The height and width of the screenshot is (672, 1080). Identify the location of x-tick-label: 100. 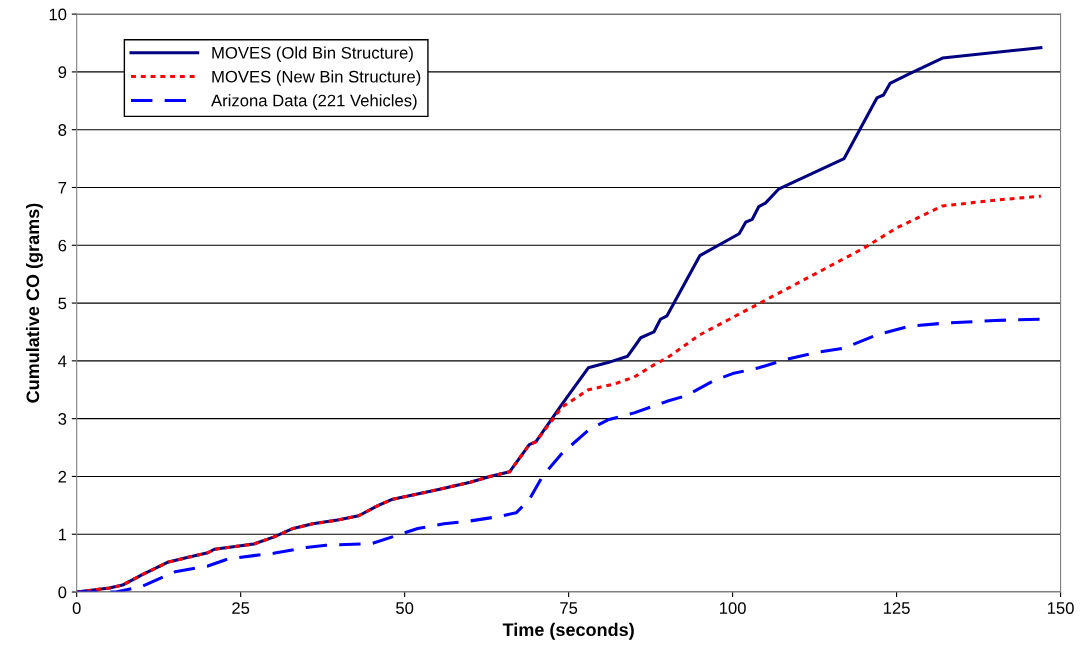
(732, 608).